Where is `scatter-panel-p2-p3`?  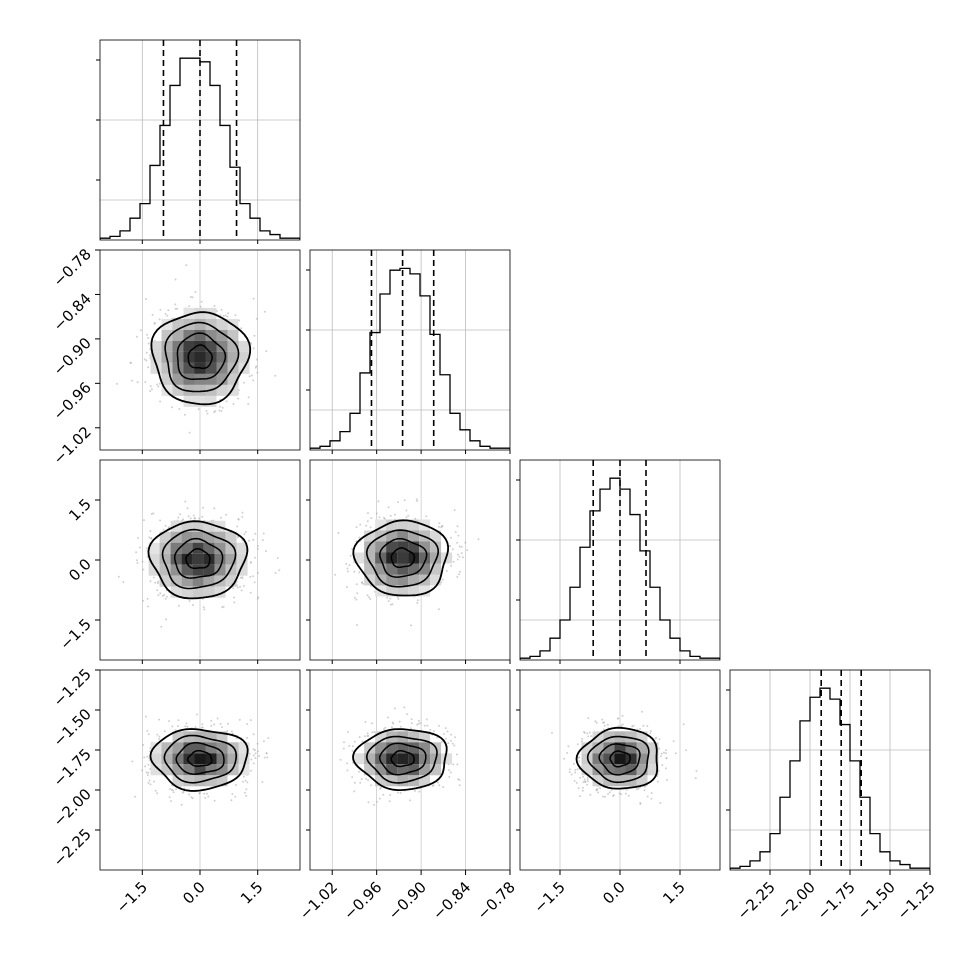
scatter-panel-p2-p3 is located at coordinates (620, 770).